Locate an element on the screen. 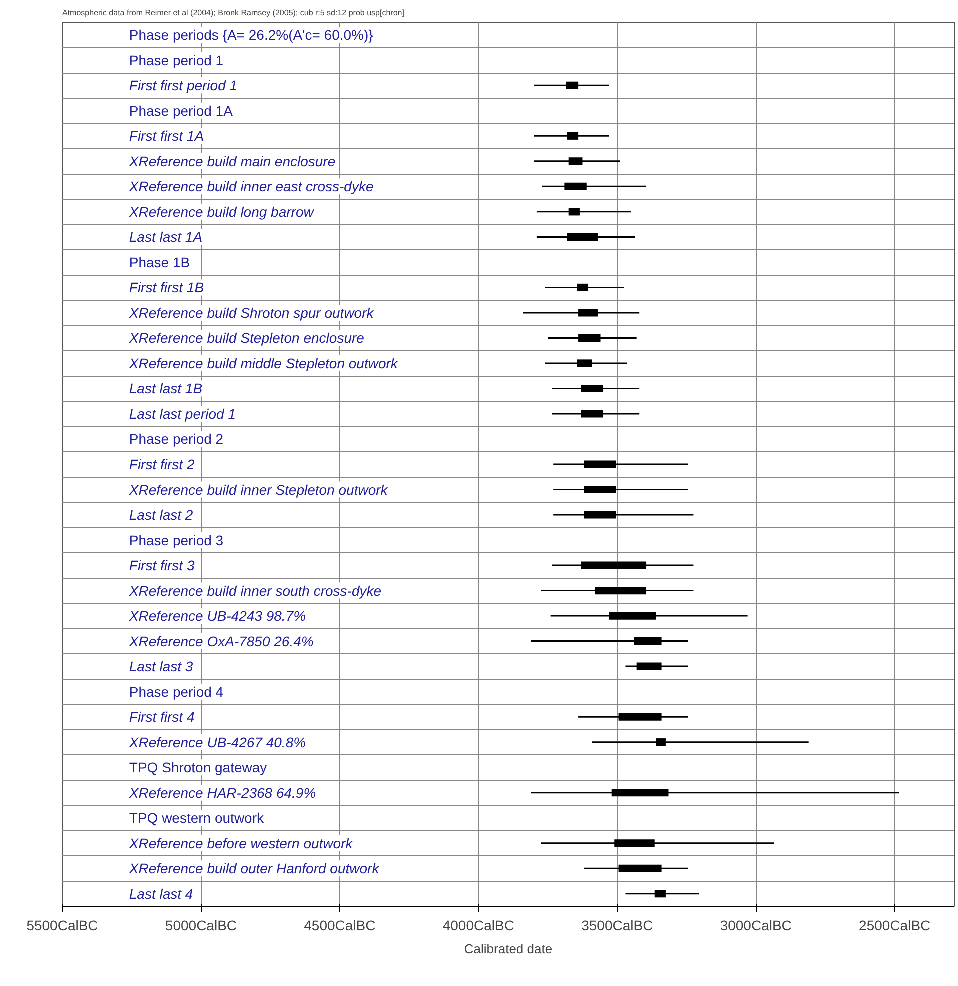  y-tick-label: Phase period 1 is located at coordinates (176, 60).